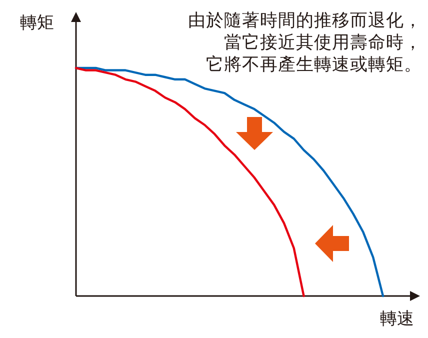 This screenshot has height=338, width=428. Describe the element at coordinates (397, 319) in the screenshot. I see `x-axis-title: 轉速` at that location.